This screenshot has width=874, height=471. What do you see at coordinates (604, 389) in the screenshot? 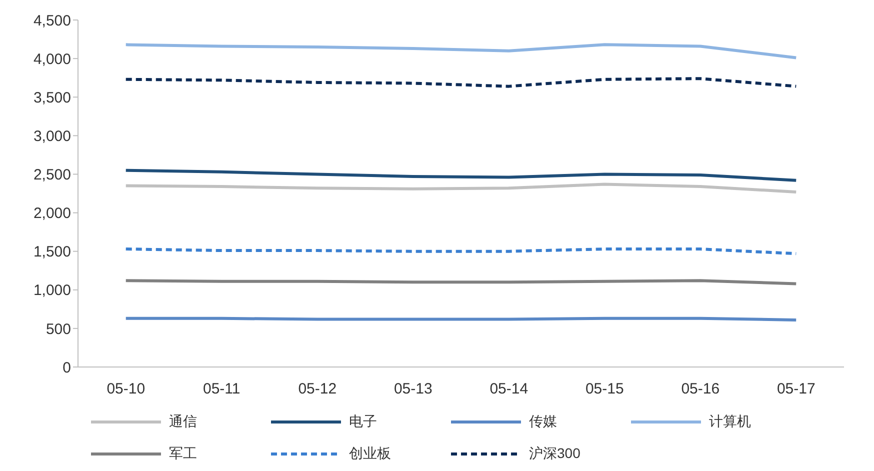
I see `x-tick-label: 05-15` at bounding box center [604, 389].